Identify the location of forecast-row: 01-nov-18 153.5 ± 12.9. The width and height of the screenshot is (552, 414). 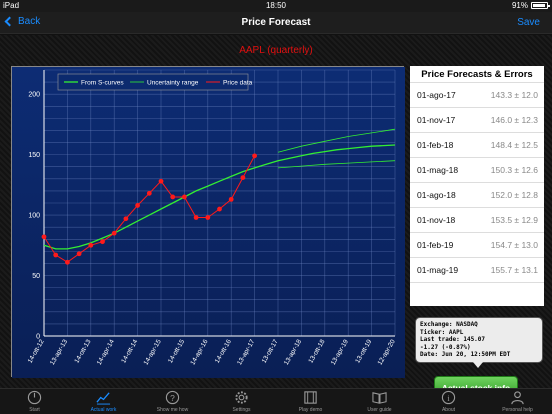
(477, 220).